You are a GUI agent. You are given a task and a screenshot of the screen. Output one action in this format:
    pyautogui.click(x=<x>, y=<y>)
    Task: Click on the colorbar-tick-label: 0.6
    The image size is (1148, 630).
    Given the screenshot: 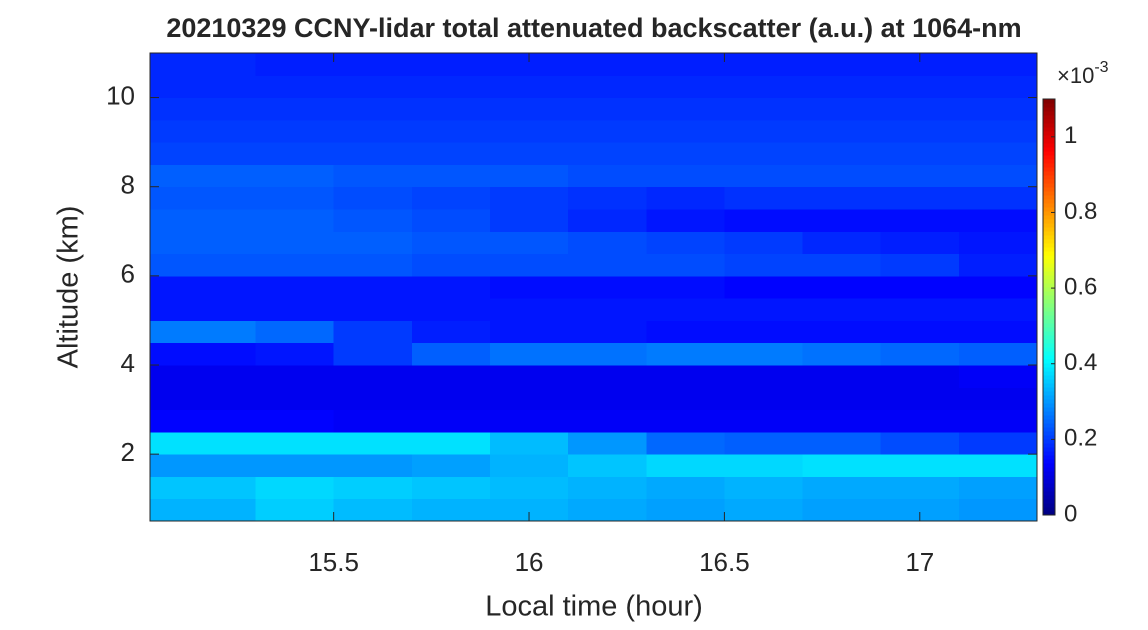 What is the action you would take?
    pyautogui.click(x=1080, y=286)
    